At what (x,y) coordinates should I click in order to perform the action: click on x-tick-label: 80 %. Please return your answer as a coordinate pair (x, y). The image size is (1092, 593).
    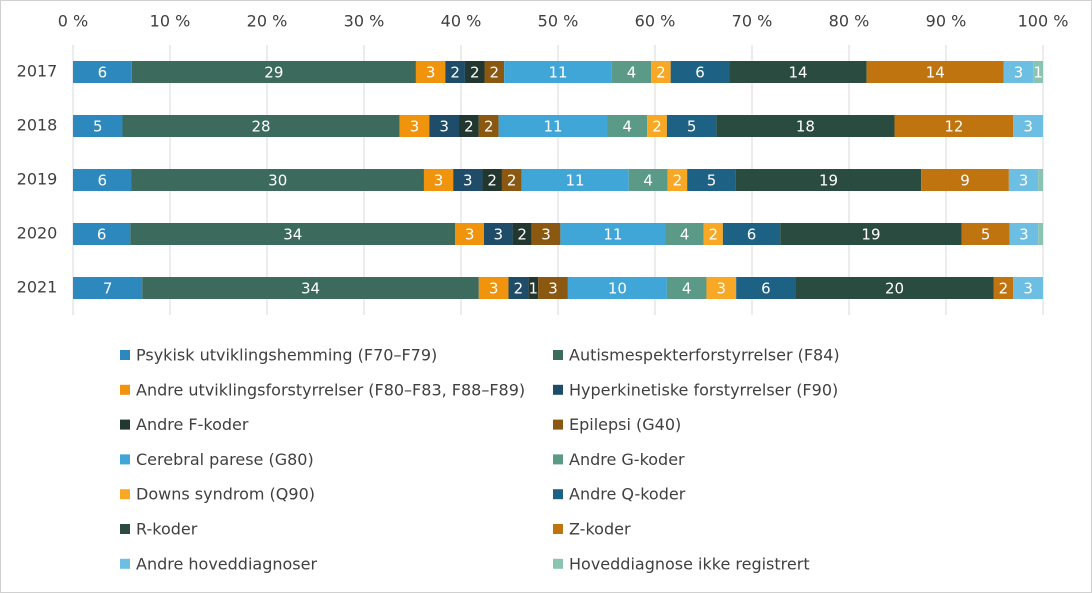
    Looking at the image, I should click on (849, 21).